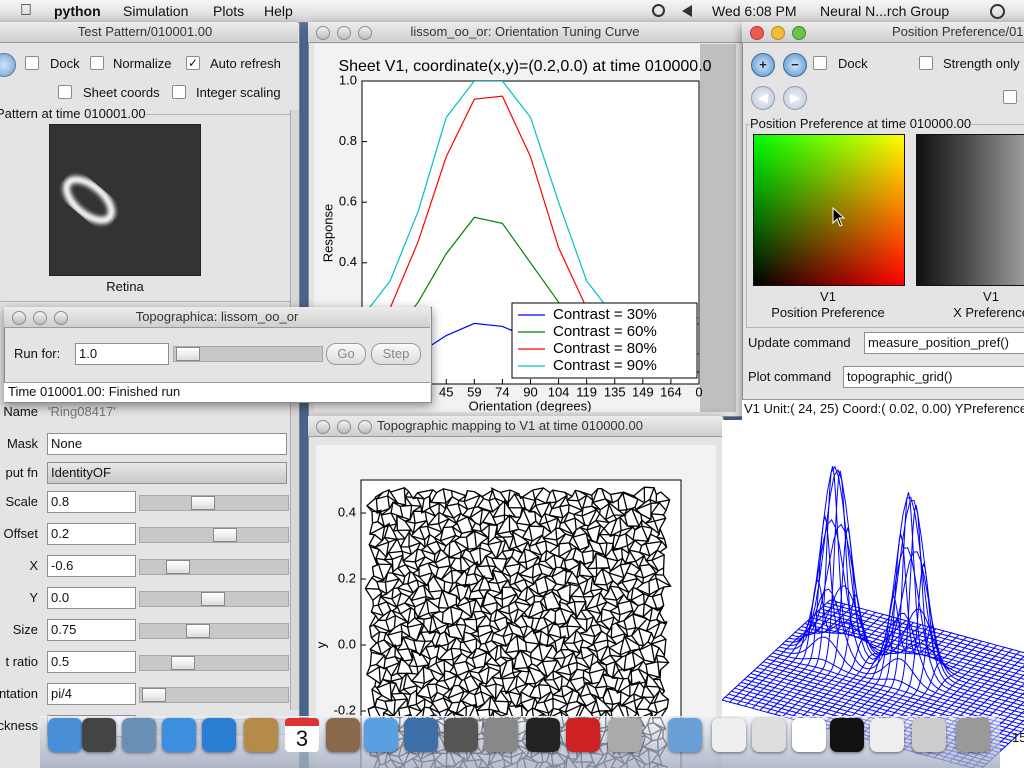 The image size is (1024, 768). What do you see at coordinates (278, 11) in the screenshot?
I see `menu-item: Help` at bounding box center [278, 11].